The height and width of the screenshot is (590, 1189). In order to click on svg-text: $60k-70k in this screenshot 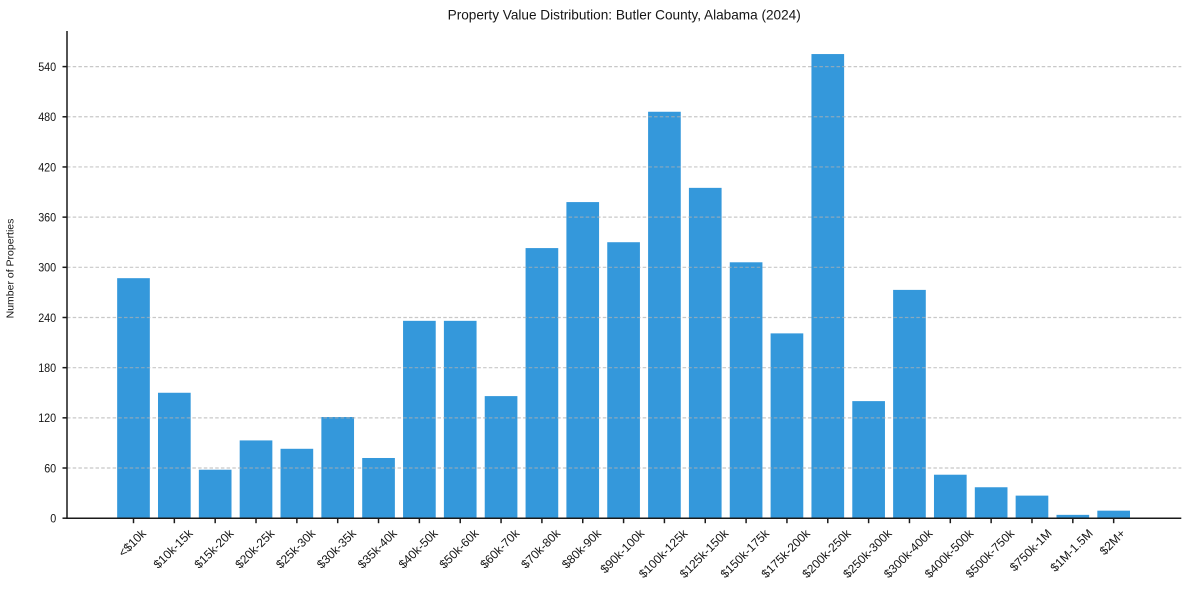, I will do `click(500, 549)`.